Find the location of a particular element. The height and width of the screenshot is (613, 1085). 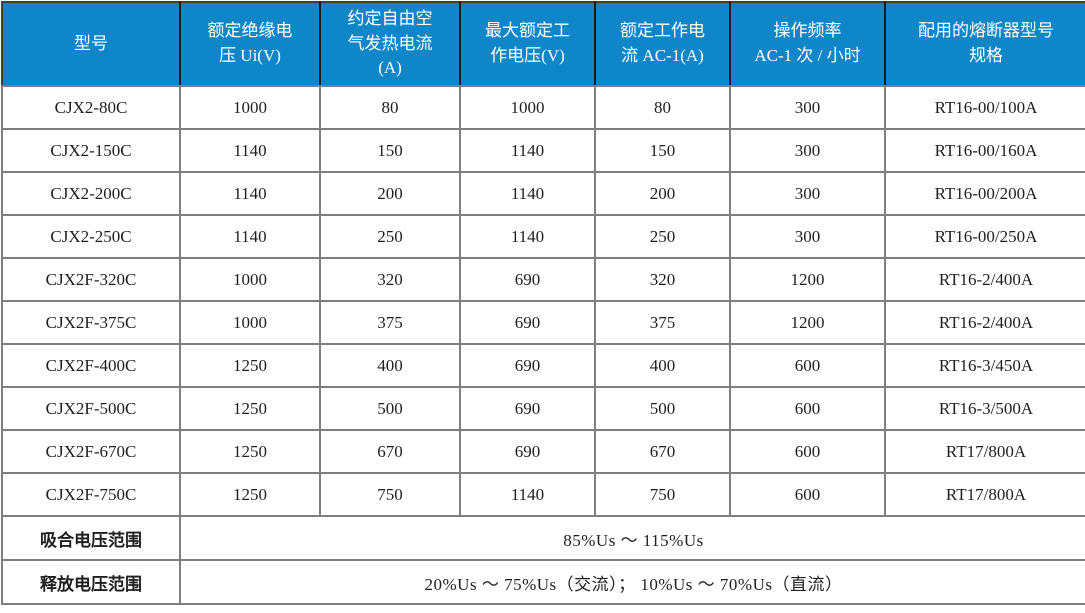

header-cell-rated-current: 额定工作电 流 AC-1(A) is located at coordinates (662, 44).